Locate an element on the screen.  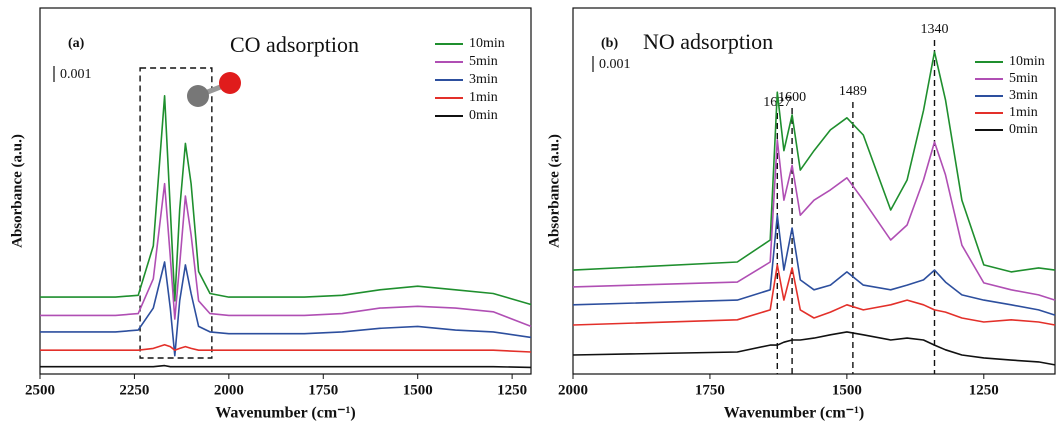
oxygen-atom is located at coordinates (230, 83).